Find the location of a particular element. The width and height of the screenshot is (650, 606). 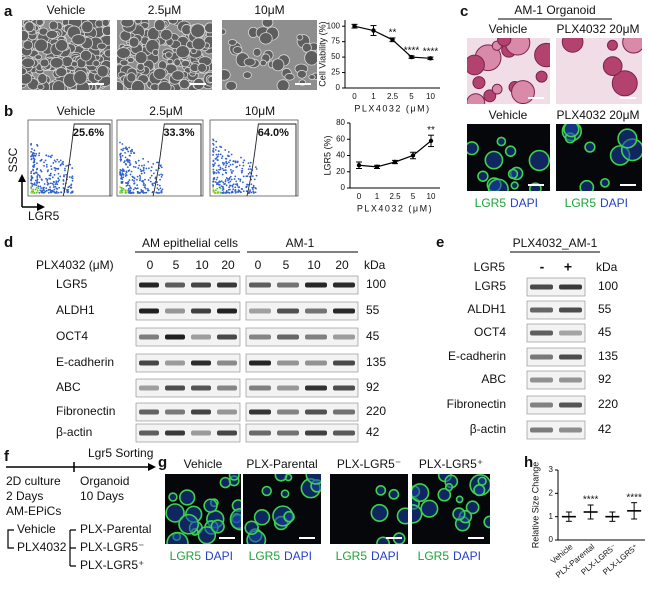

stain-label: LGR5 is located at coordinates (186, 556).